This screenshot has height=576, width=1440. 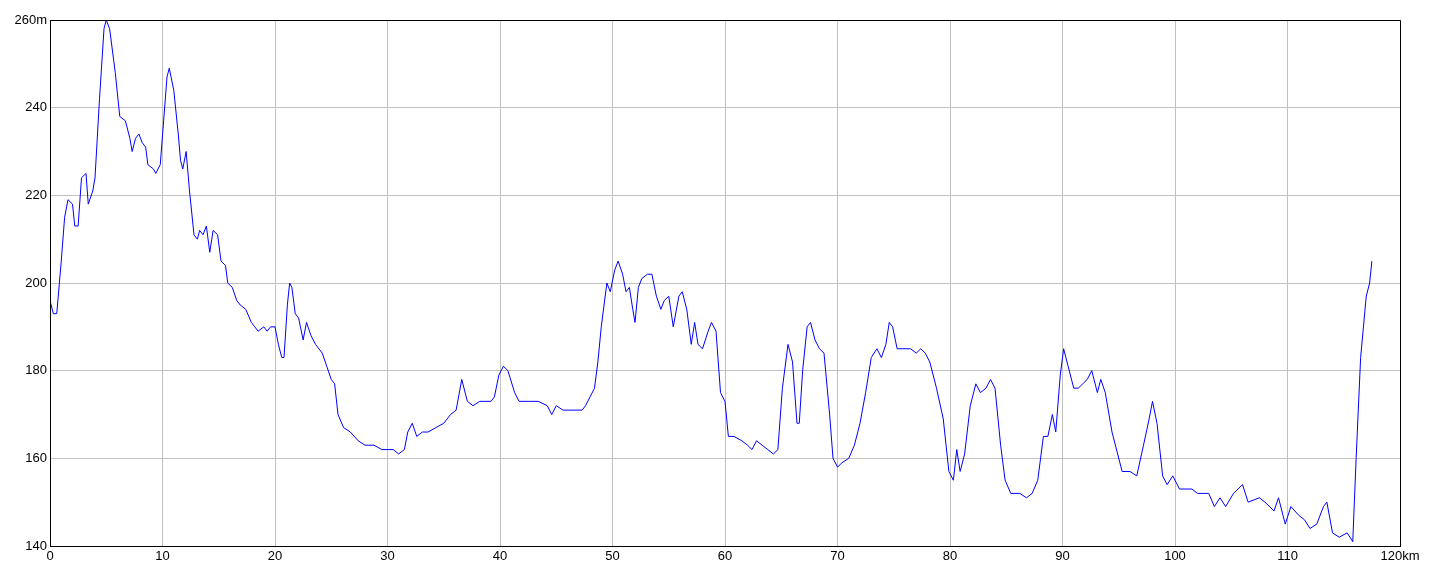 I want to click on y-tick-label: 220, so click(x=36, y=194).